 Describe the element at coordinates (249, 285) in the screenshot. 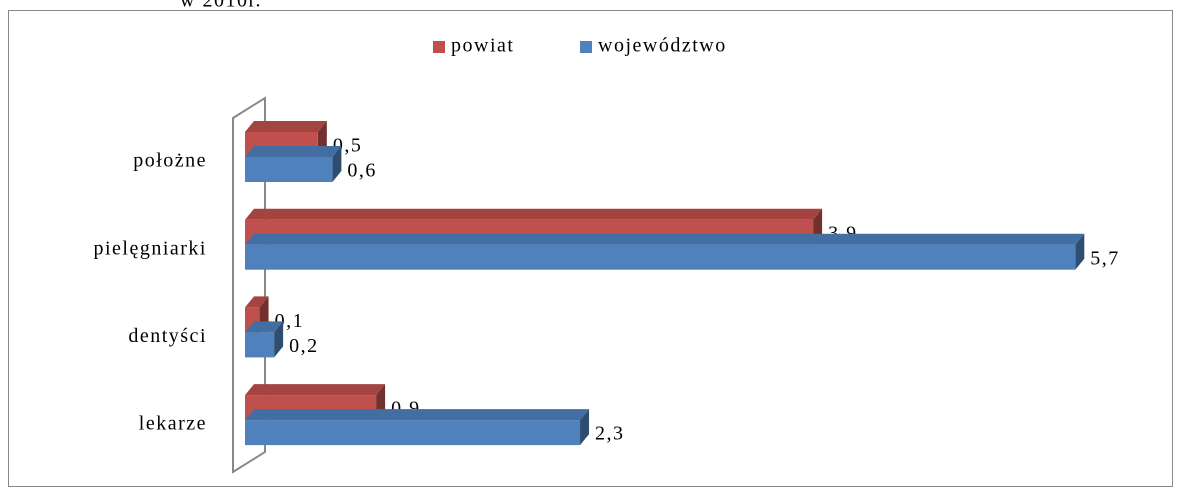

I see `back-wall` at that location.